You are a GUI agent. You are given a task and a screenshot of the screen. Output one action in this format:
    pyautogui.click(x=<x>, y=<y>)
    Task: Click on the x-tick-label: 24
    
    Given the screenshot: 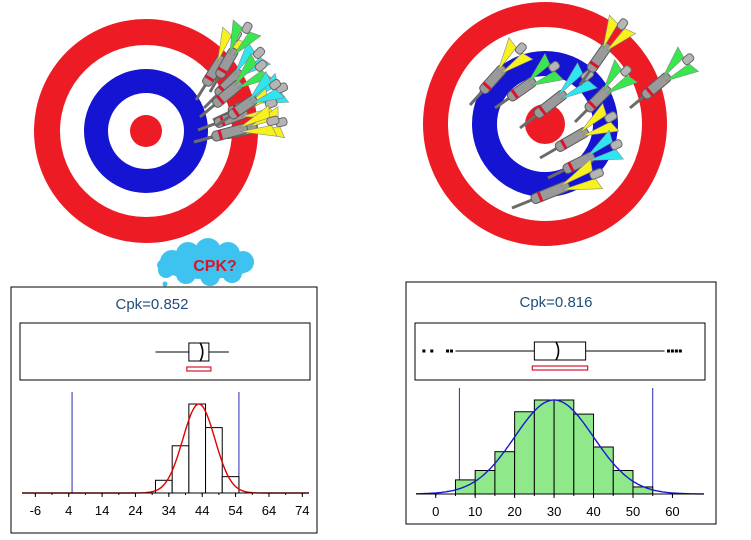 What is the action you would take?
    pyautogui.click(x=135, y=510)
    